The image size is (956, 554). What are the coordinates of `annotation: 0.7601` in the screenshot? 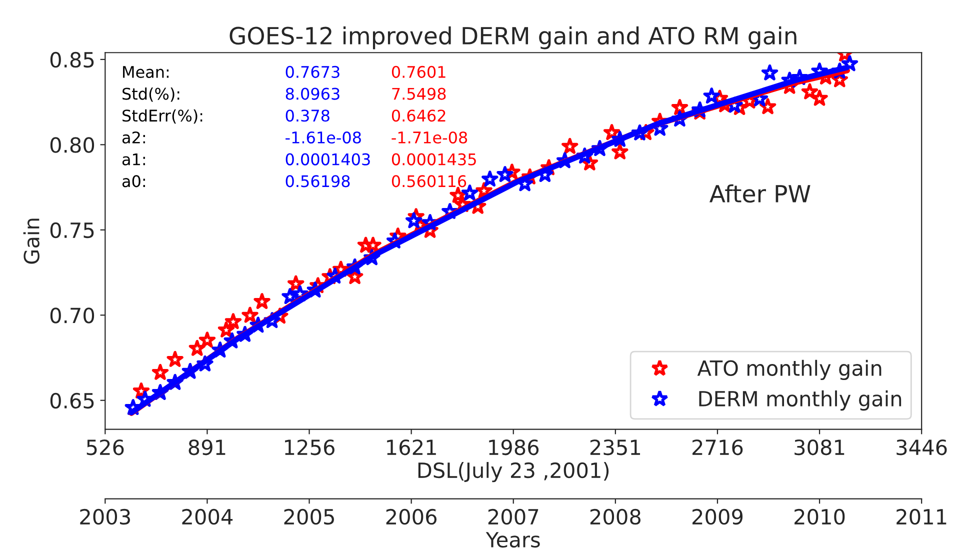 It's located at (419, 72).